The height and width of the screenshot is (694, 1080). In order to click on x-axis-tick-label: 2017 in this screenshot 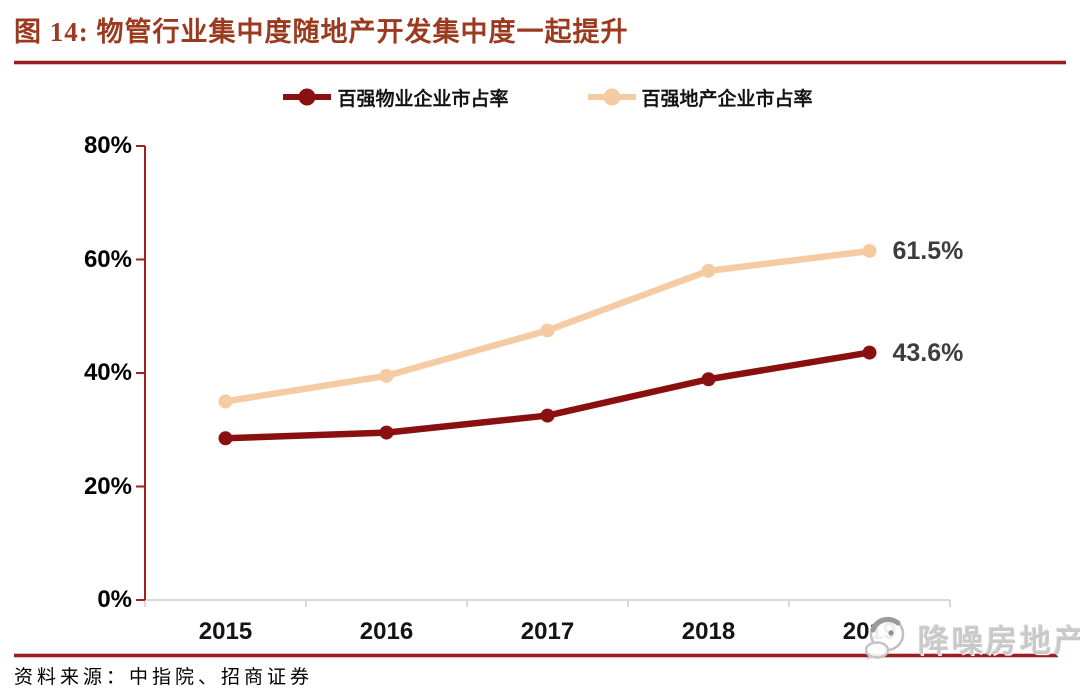, I will do `click(547, 631)`.